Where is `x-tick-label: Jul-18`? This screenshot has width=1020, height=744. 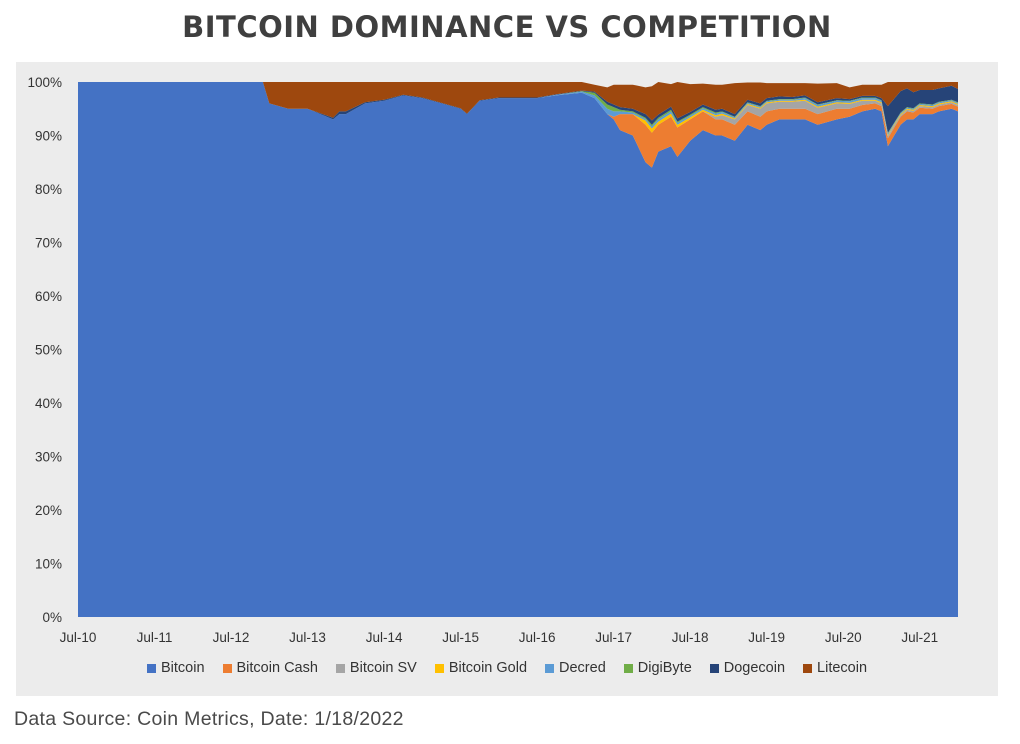
x-tick-label: Jul-18 is located at coordinates (690, 637).